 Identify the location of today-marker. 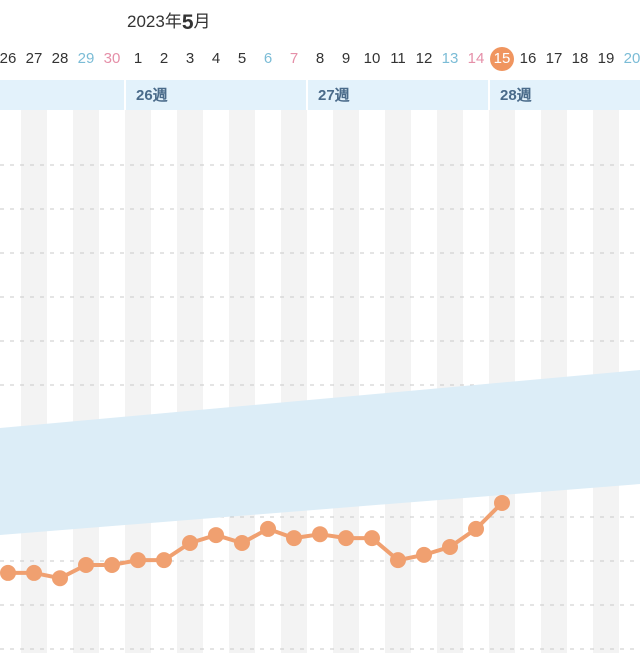
(502, 59).